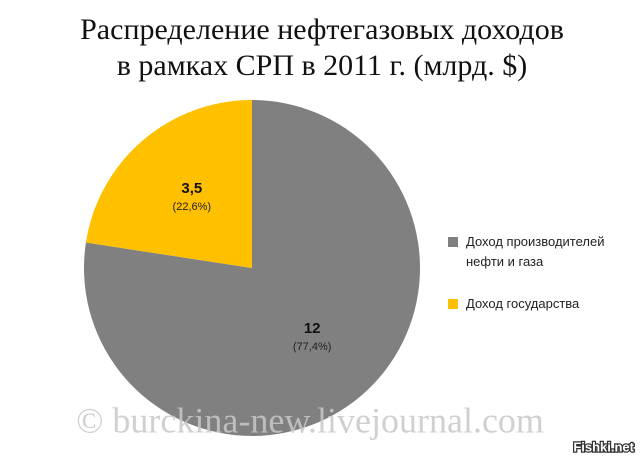  What do you see at coordinates (603, 446) in the screenshot?
I see `source: Fishki.net` at bounding box center [603, 446].